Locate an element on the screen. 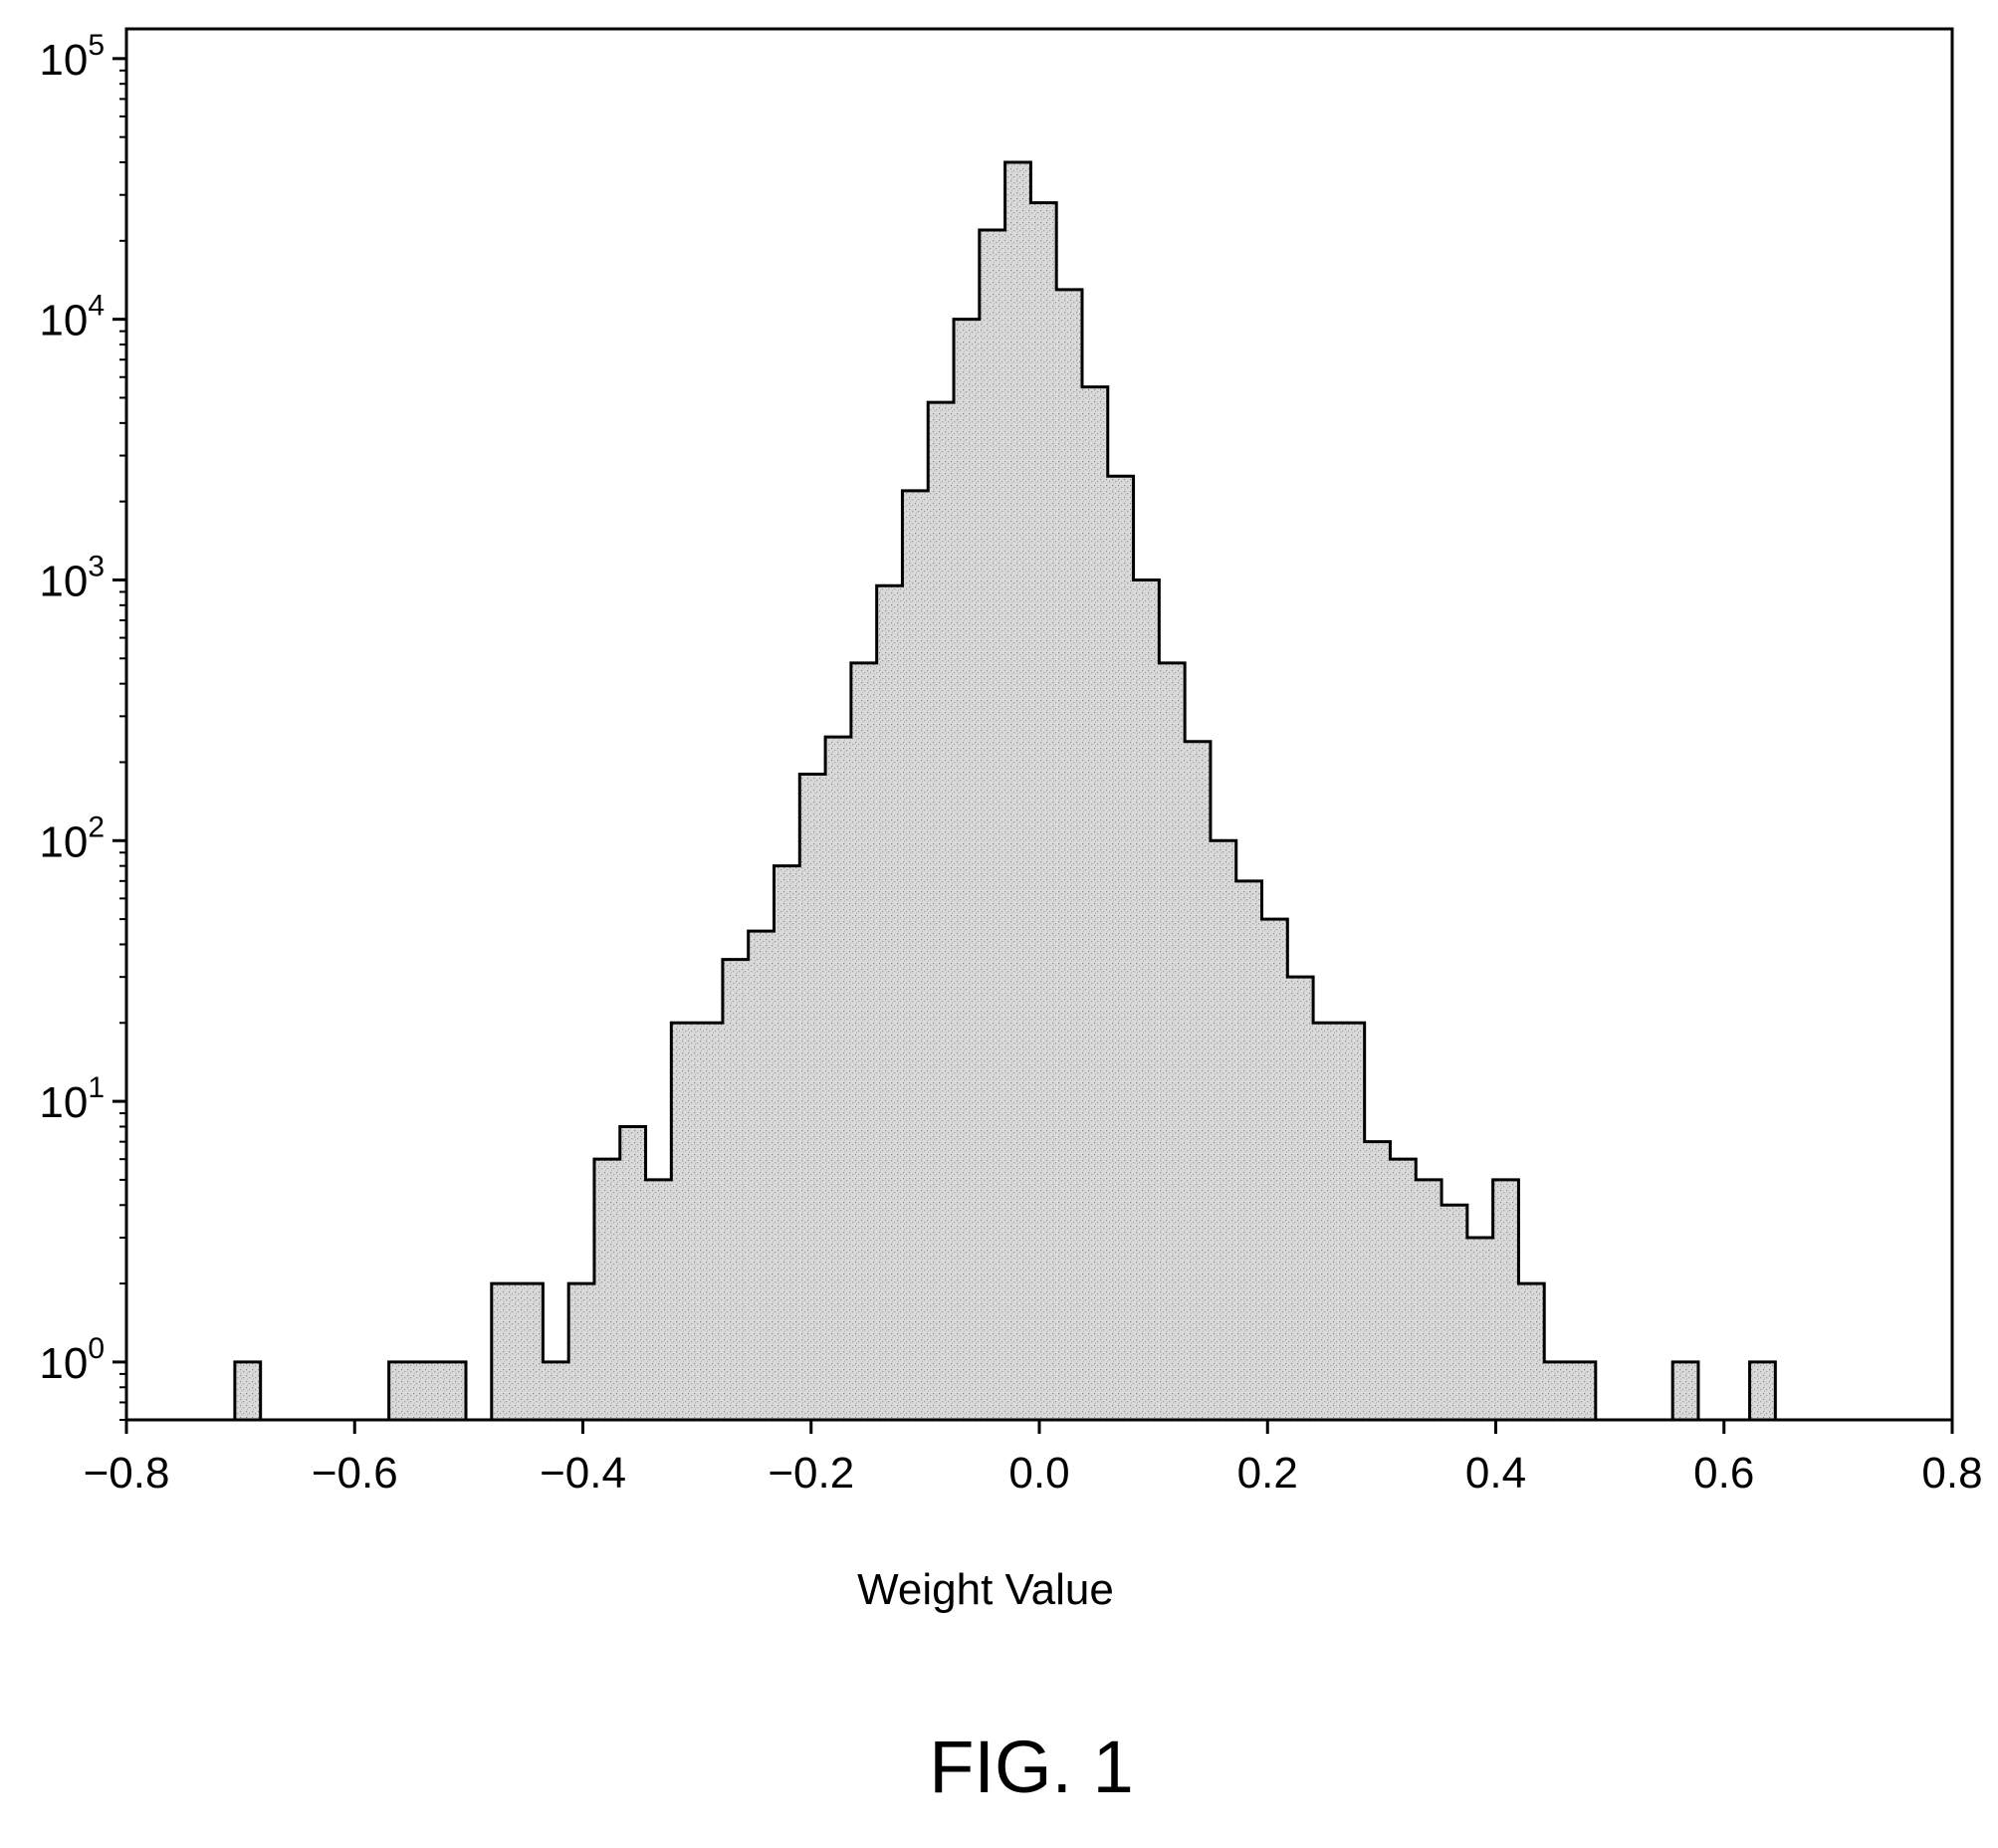  x-tick-label: −0.2 is located at coordinates (811, 1473).